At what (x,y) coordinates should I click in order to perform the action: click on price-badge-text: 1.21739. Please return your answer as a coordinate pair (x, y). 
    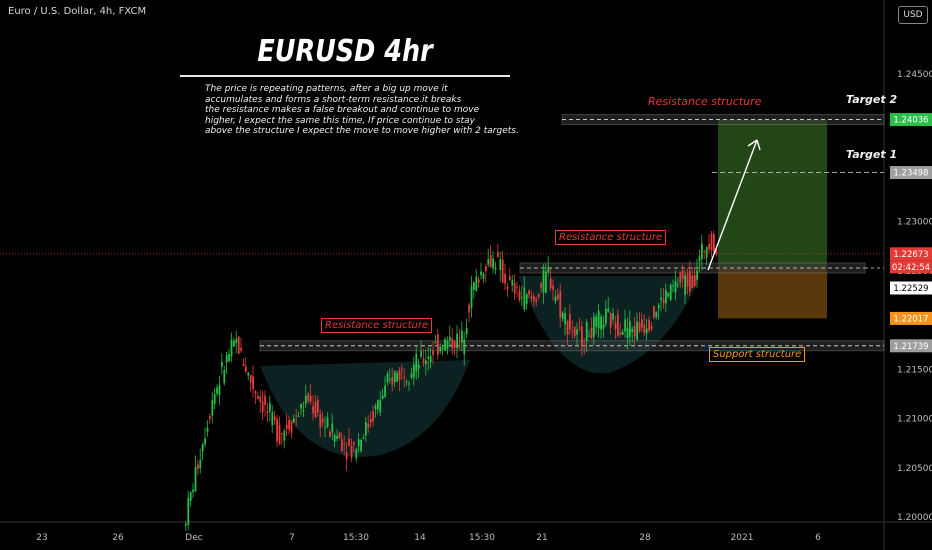
    Looking at the image, I should click on (910, 347).